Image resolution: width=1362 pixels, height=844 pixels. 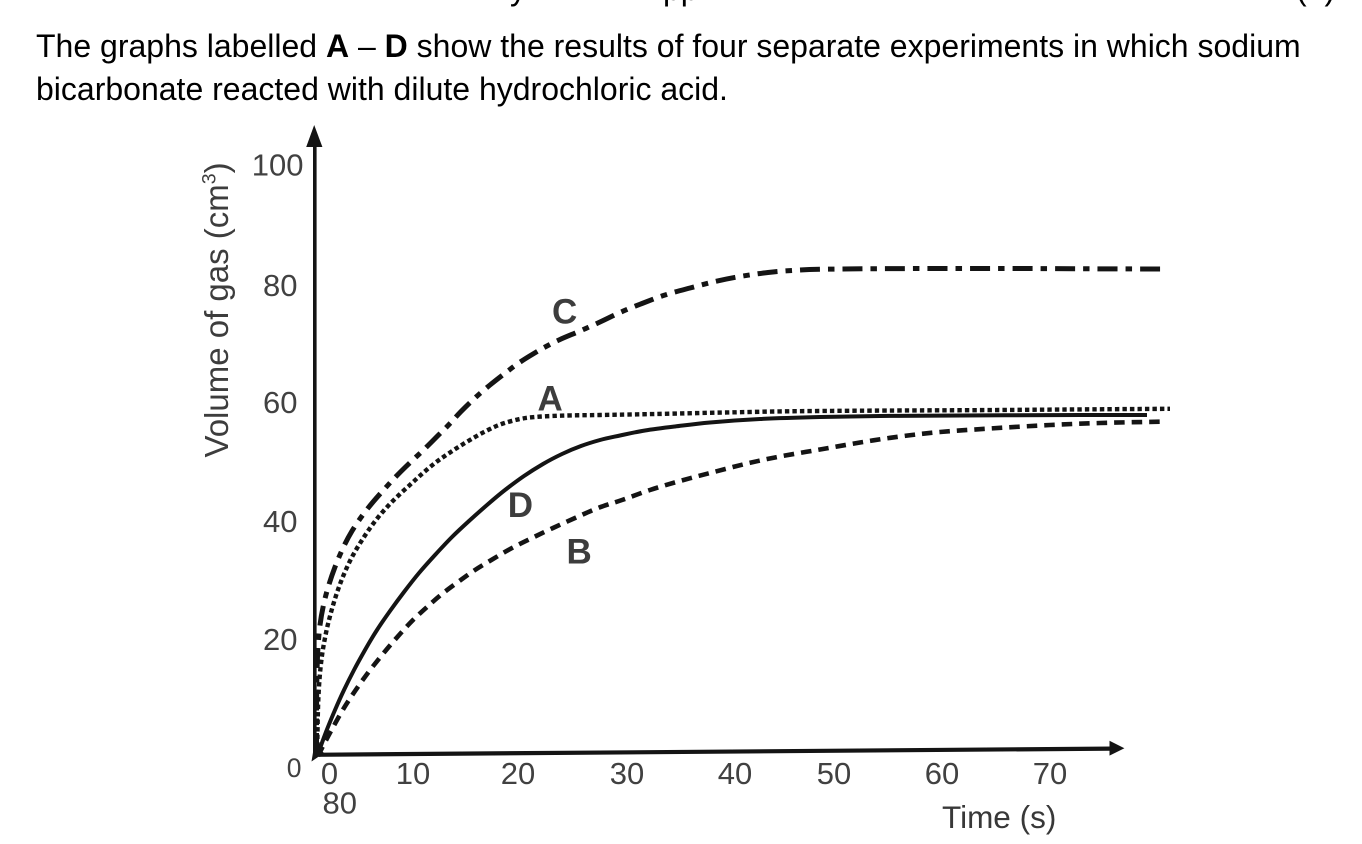 What do you see at coordinates (834, 773) in the screenshot?
I see `svg-text: 50` at bounding box center [834, 773].